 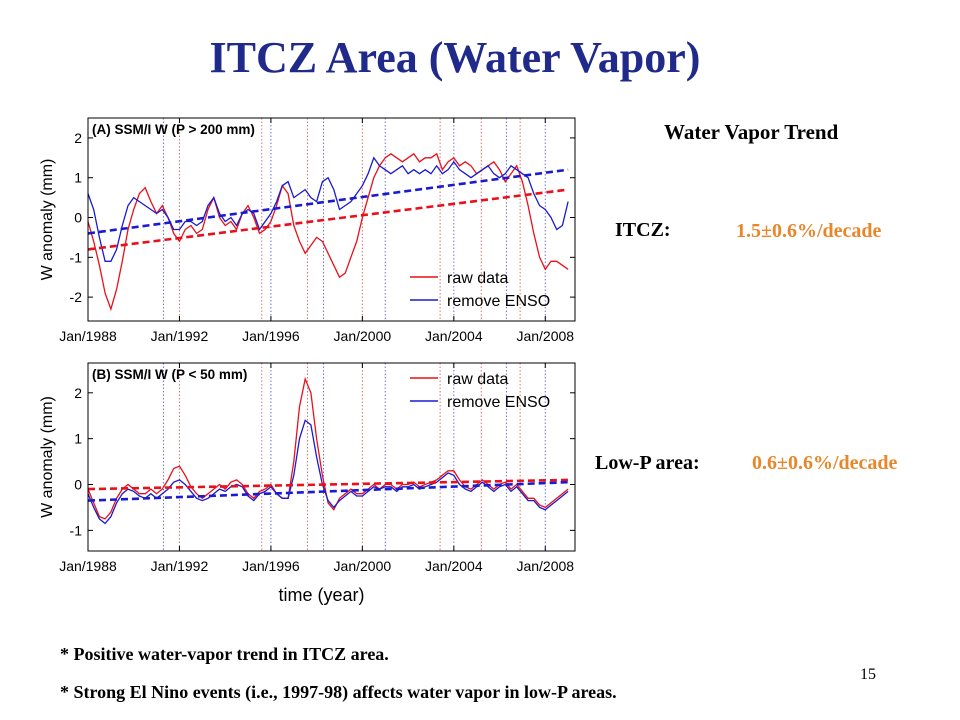 What do you see at coordinates (751, 132) in the screenshot?
I see `trend-heading: Water Vapor Trend` at bounding box center [751, 132].